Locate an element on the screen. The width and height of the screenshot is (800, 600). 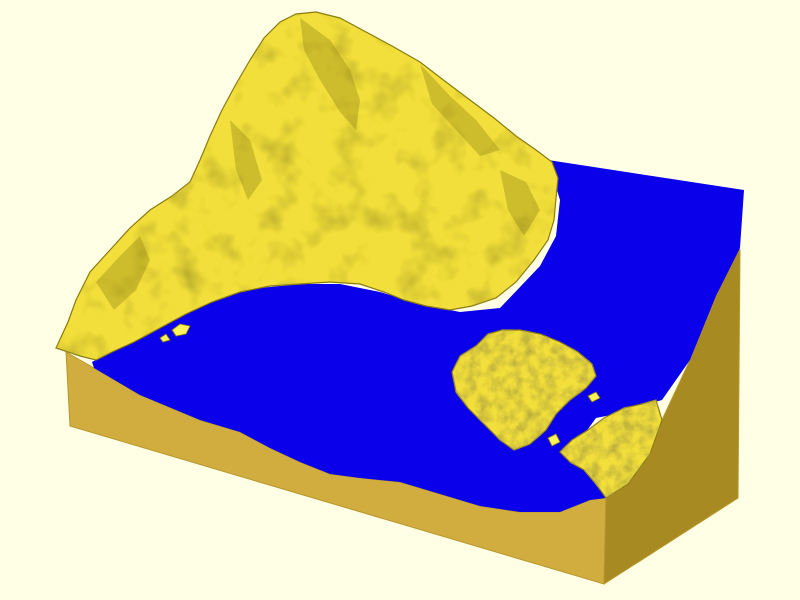
landmass-island is located at coordinates (524, 390).